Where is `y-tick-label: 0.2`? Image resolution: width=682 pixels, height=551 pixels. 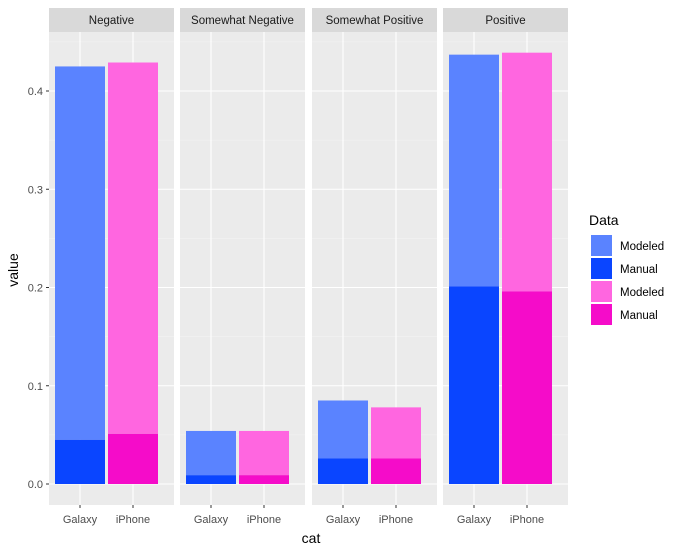 y-tick-label: 0.2 is located at coordinates (35, 289).